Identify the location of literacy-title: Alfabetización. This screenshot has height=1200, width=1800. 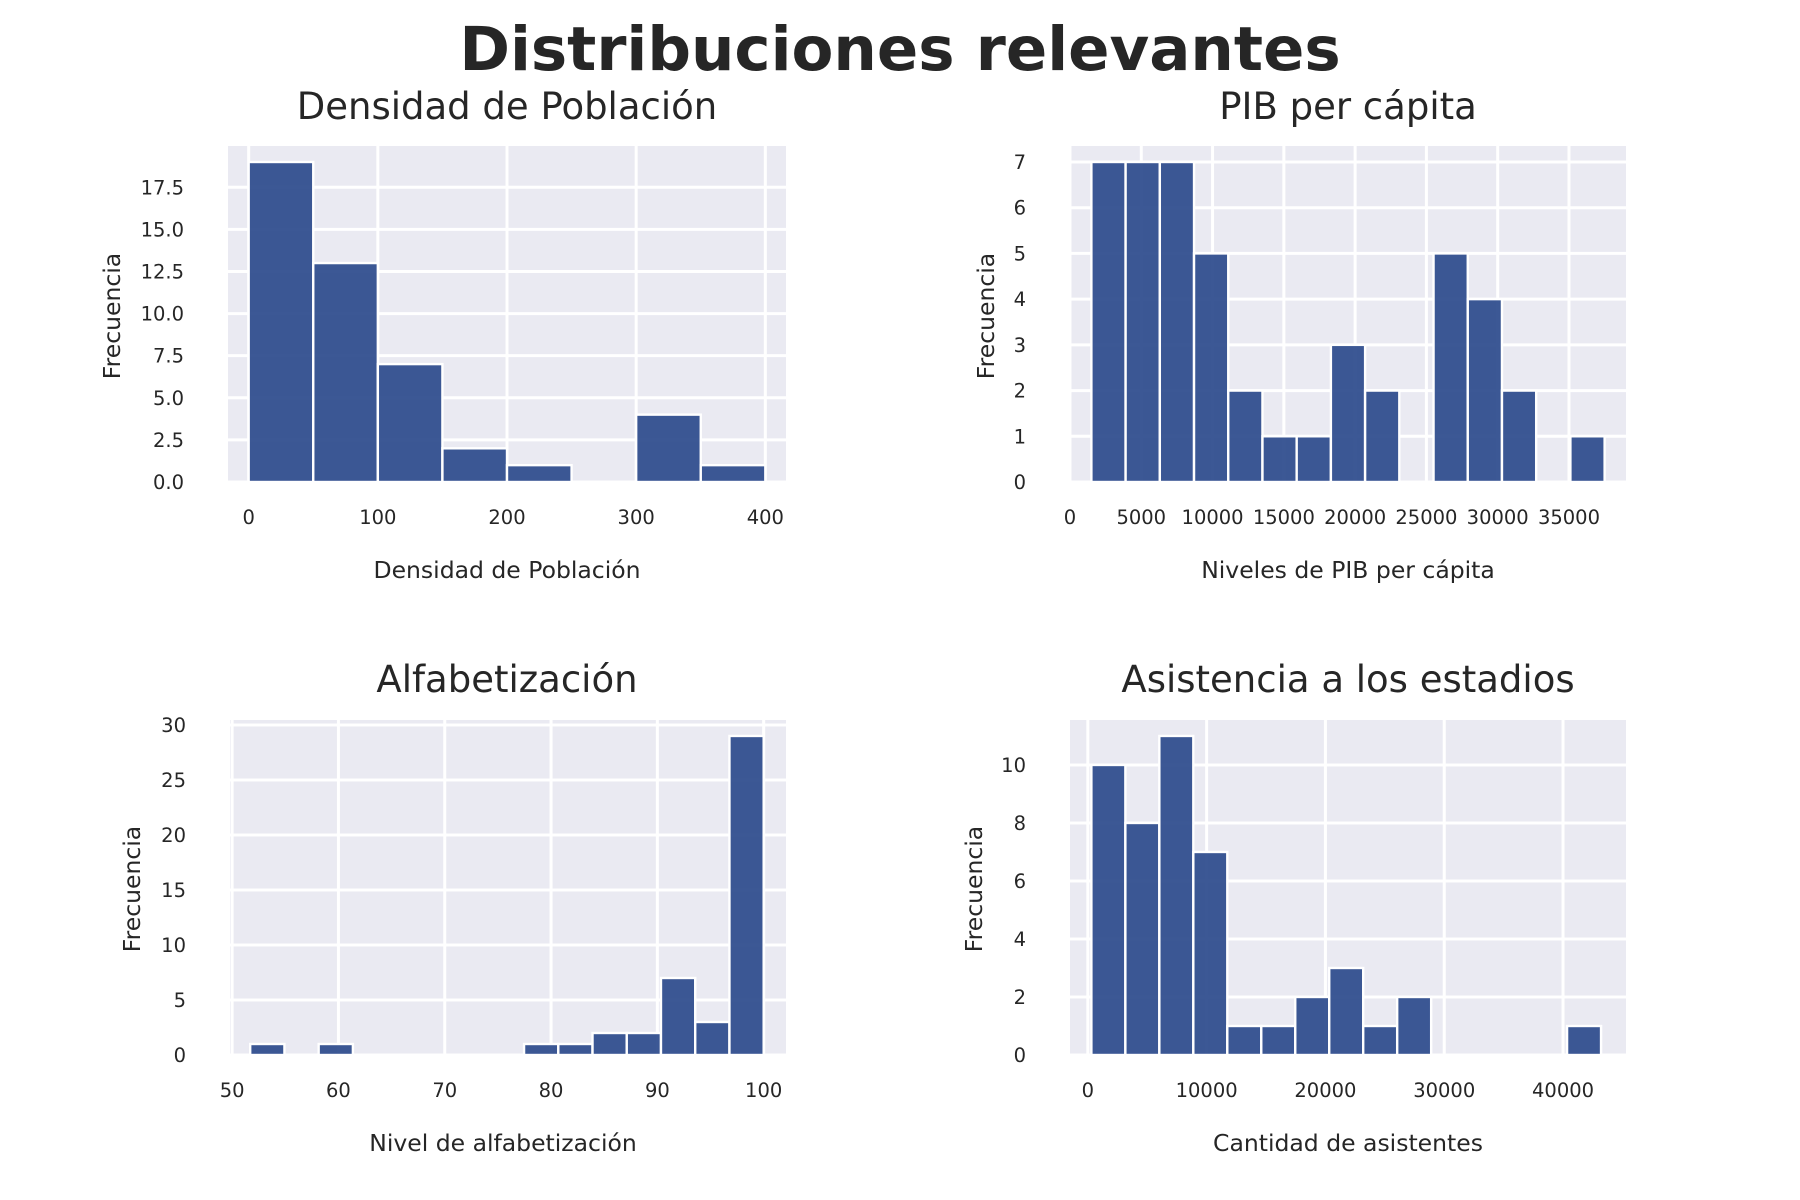
(506, 679).